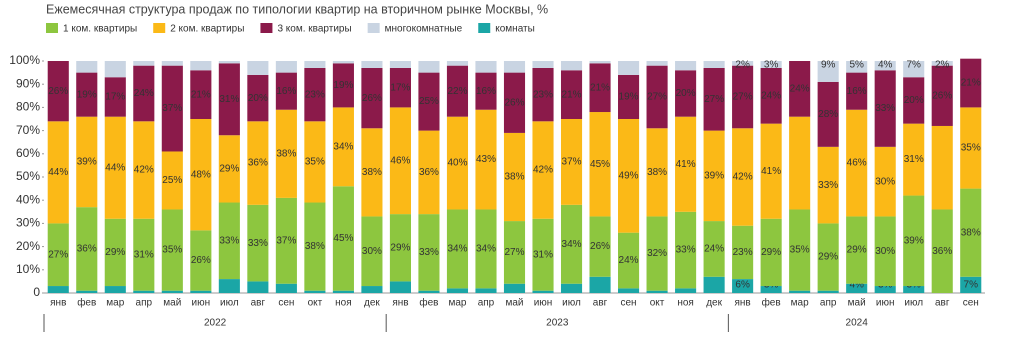 The image size is (1020, 342). I want to click on legend-label: комнаты, so click(515, 29).